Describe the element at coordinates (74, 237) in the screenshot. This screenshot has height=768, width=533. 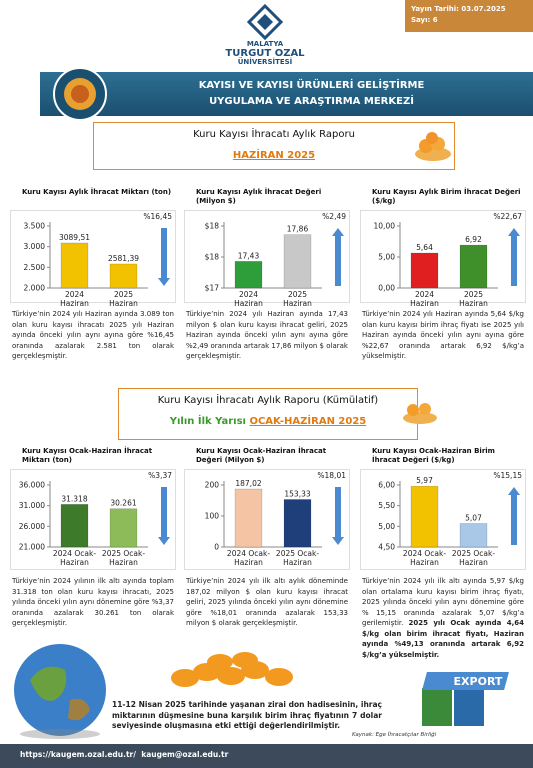
I see `data-label: 3089,51` at that location.